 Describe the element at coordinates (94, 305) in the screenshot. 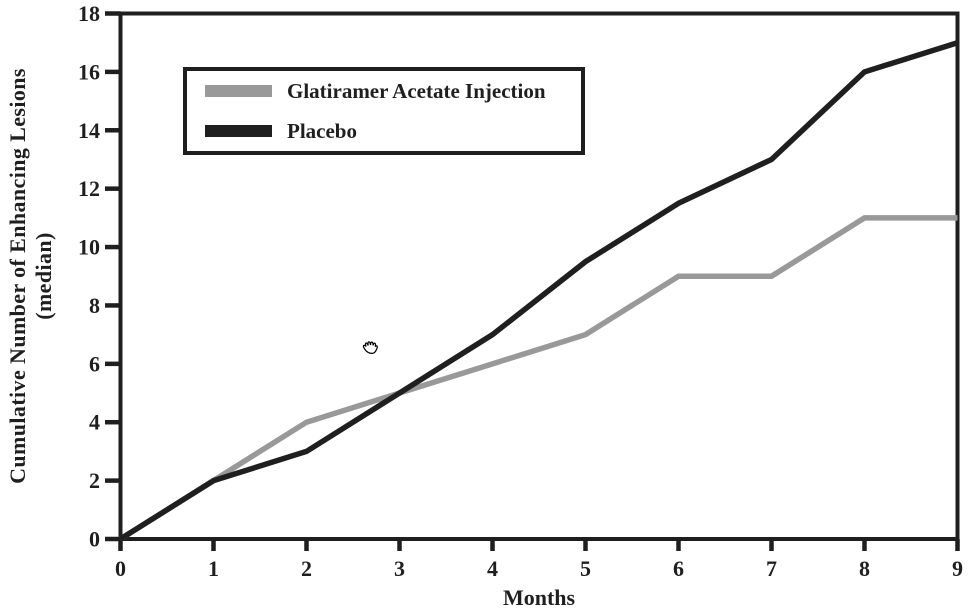

I see `y-tick-label: 8` at that location.